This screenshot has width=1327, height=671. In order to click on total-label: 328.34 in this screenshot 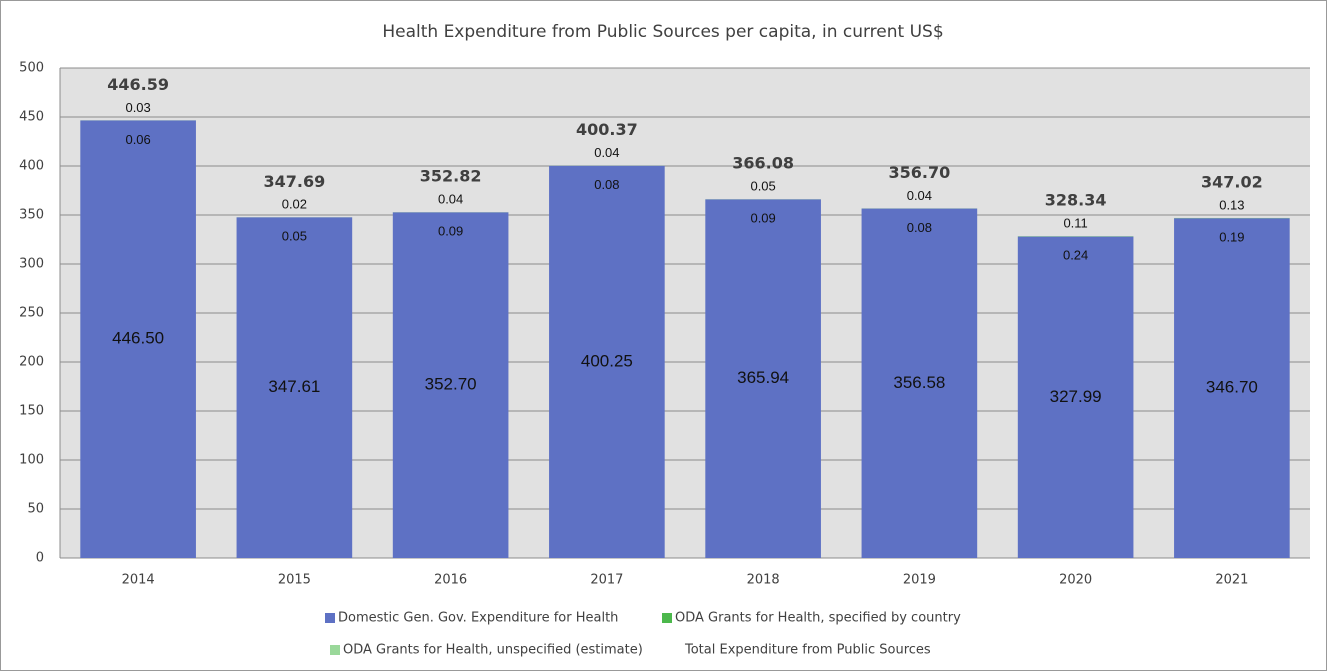, I will do `click(1076, 200)`.